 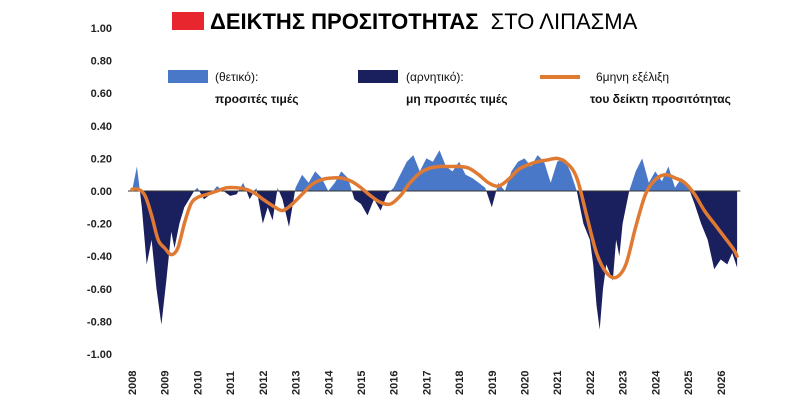 What do you see at coordinates (395, 383) in the screenshot?
I see `x-tick-label: 2016` at bounding box center [395, 383].